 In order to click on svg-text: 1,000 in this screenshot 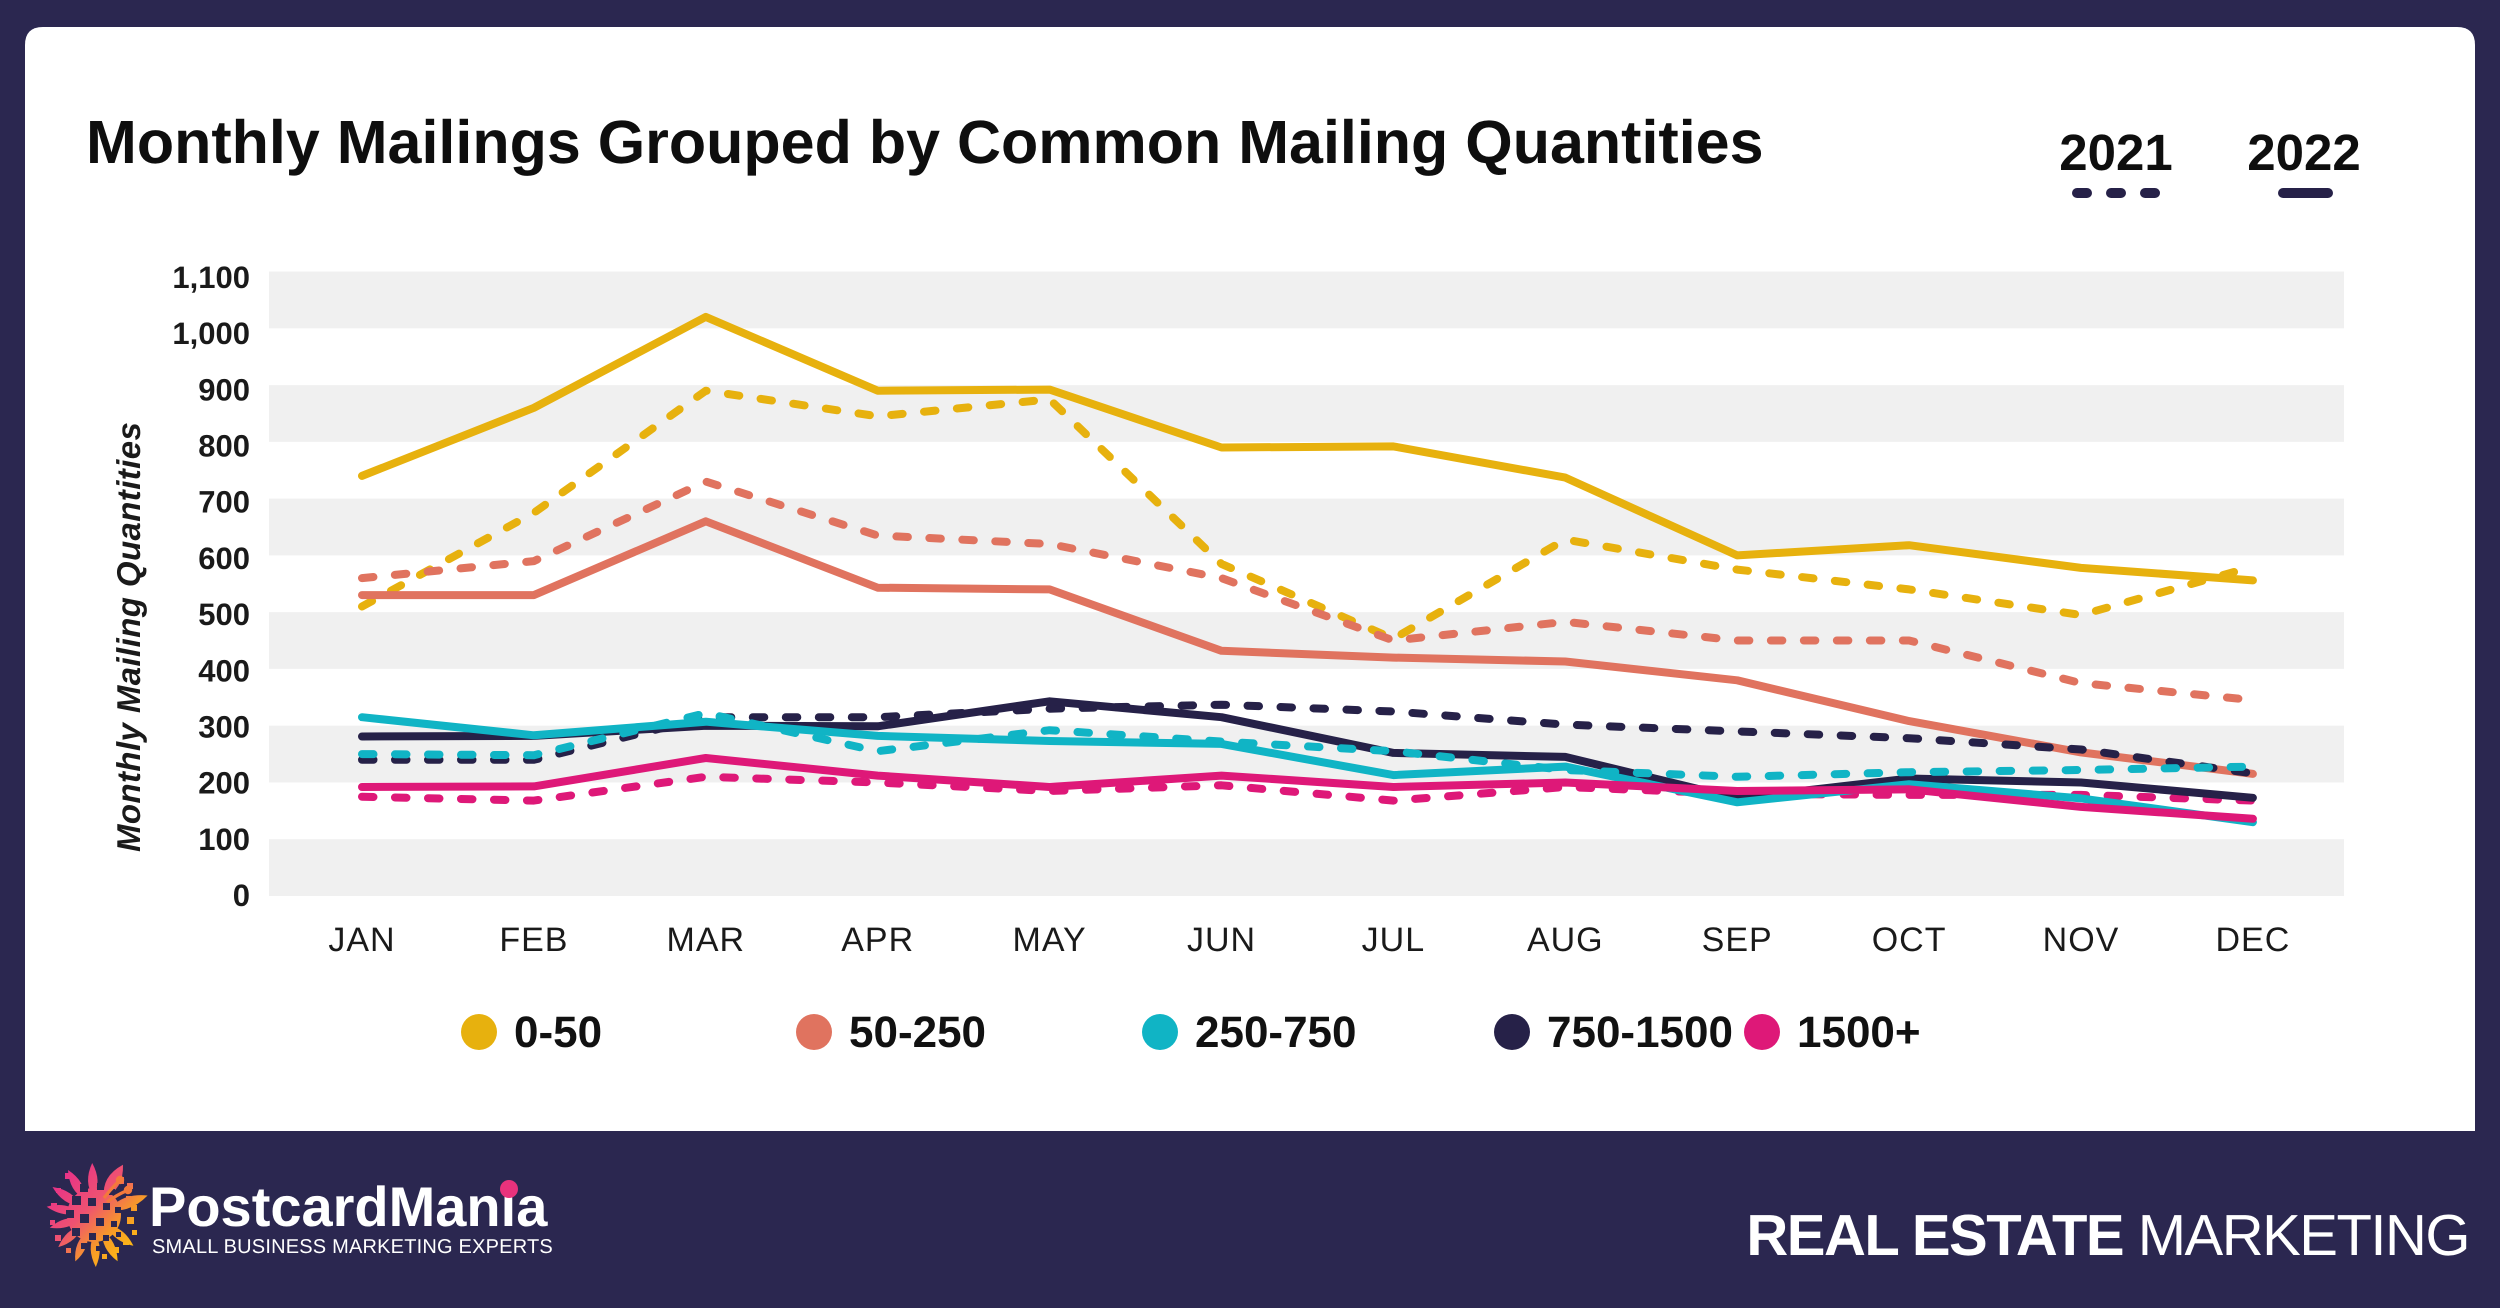, I will do `click(211, 333)`.